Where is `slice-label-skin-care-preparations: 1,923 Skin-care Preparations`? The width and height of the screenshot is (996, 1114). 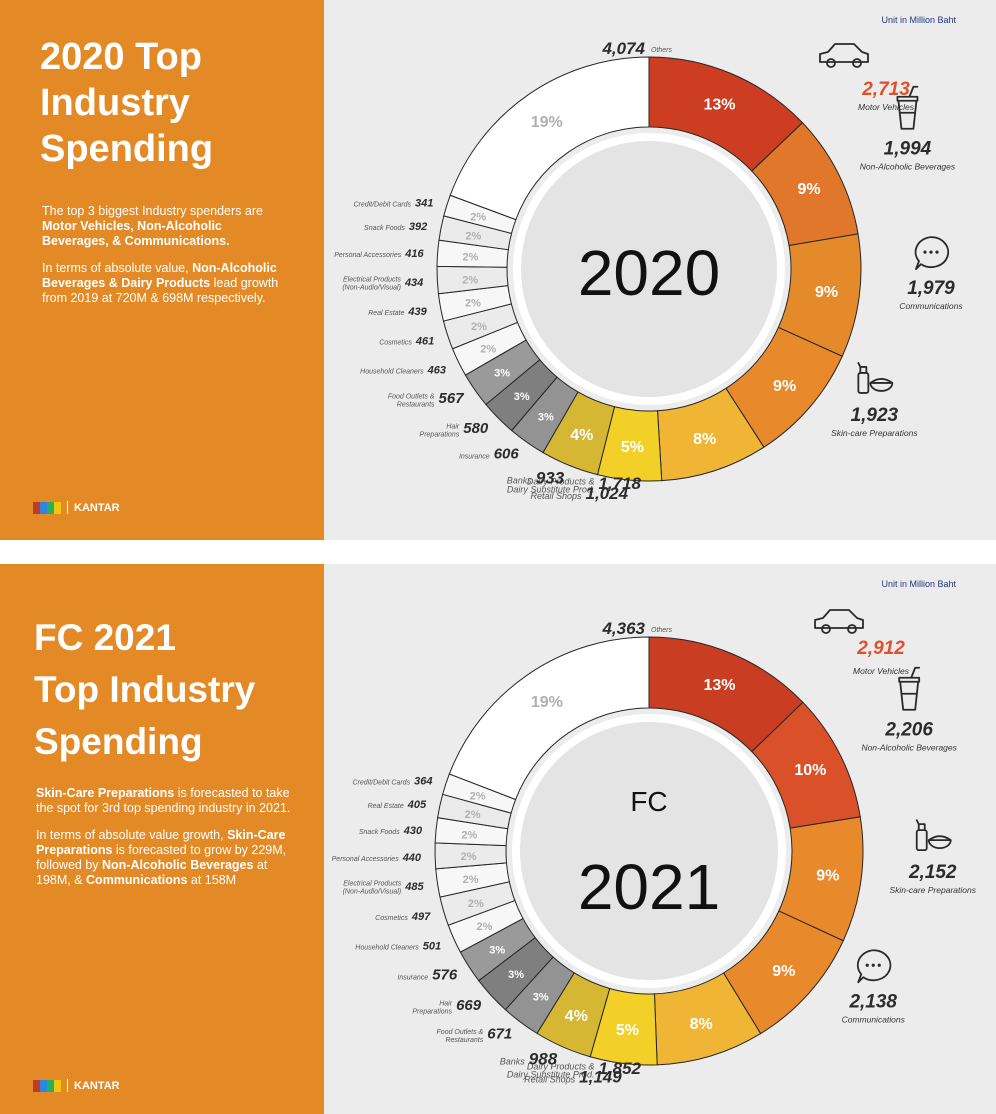 slice-label-skin-care-preparations: 1,923 Skin-care Preparations is located at coordinates (874, 400).